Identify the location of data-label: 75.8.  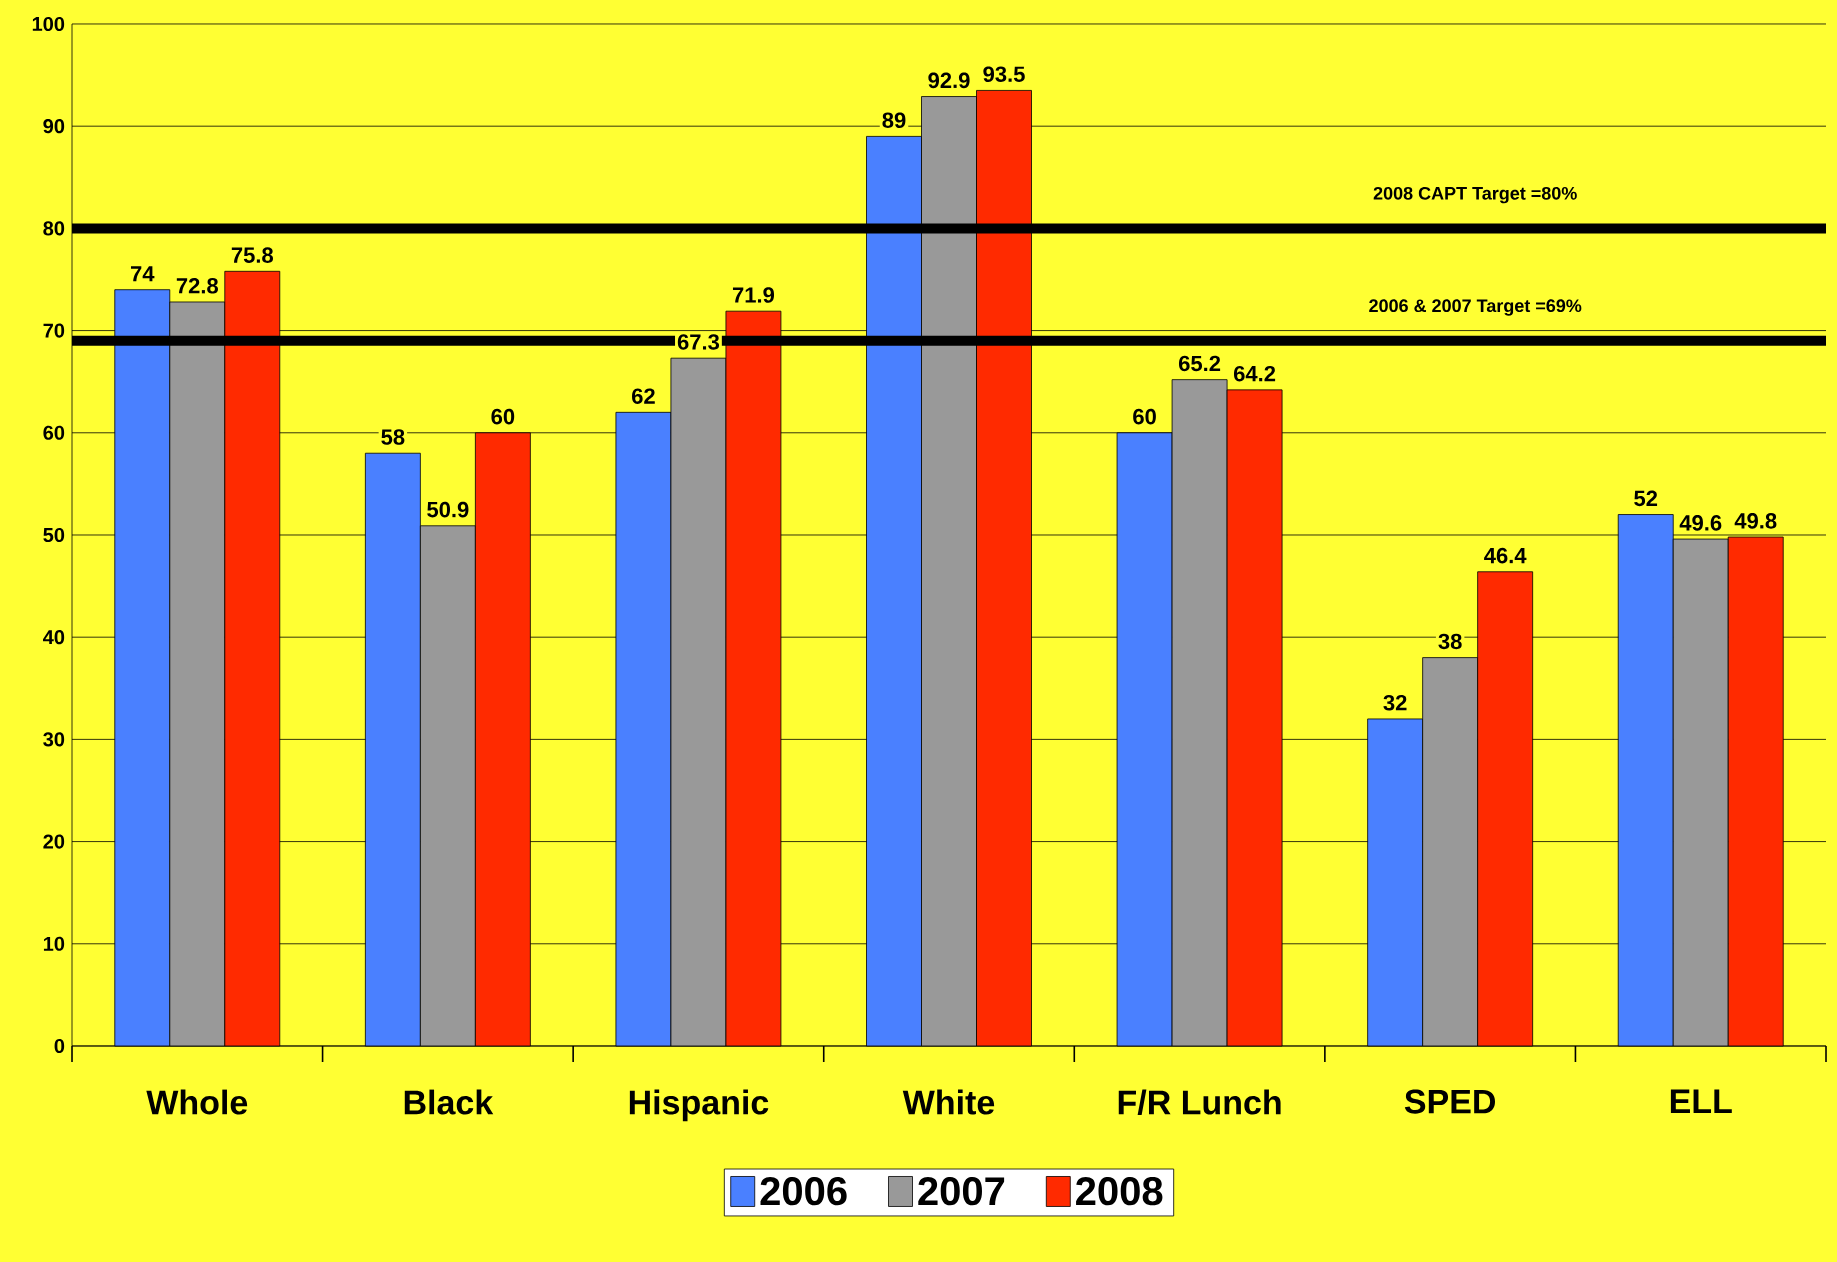
(252, 255).